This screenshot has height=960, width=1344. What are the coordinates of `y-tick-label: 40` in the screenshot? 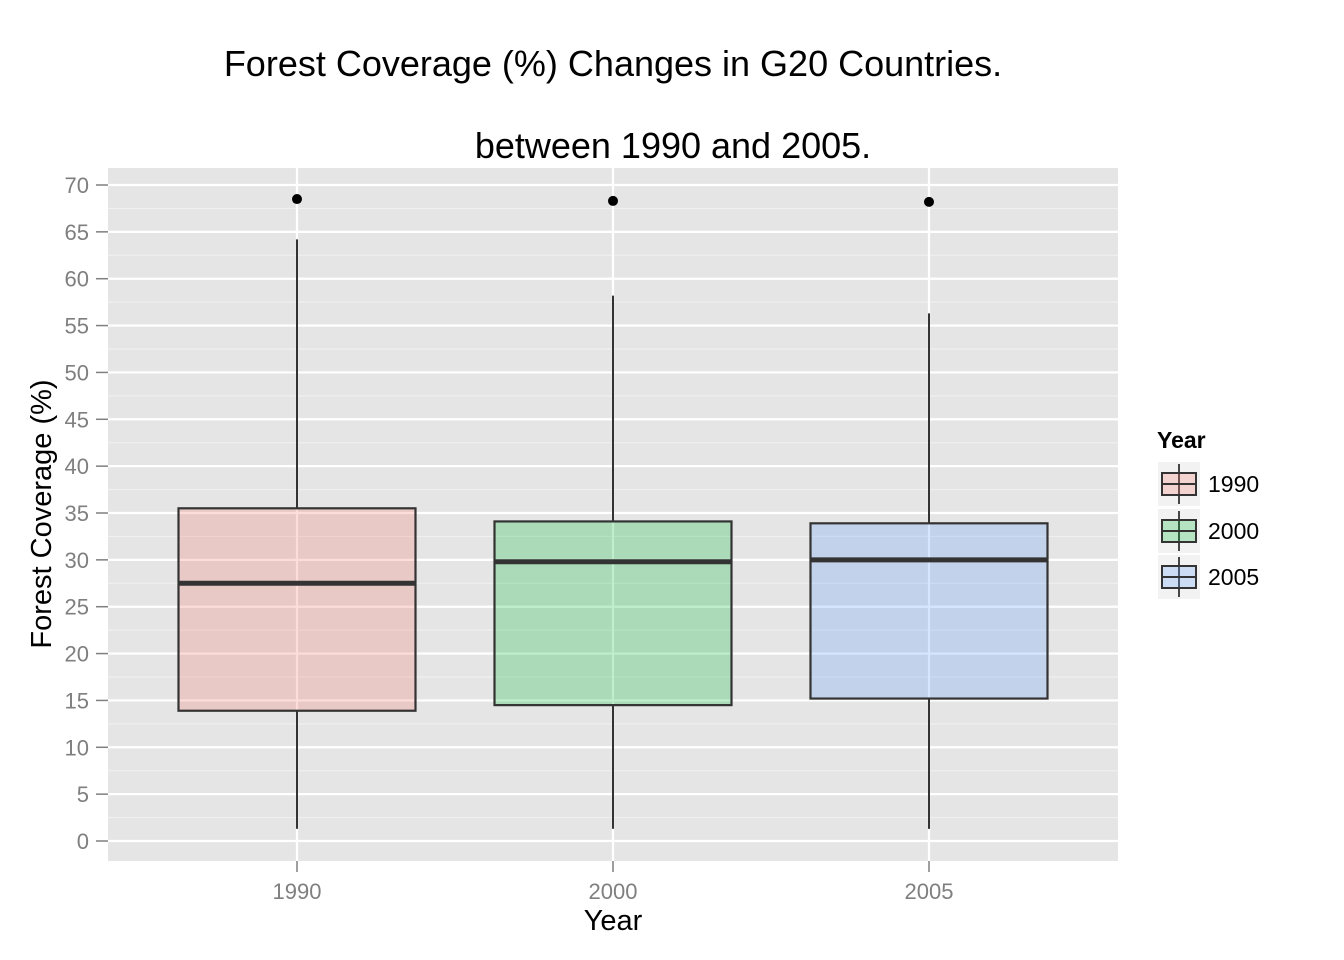 It's located at (77, 466).